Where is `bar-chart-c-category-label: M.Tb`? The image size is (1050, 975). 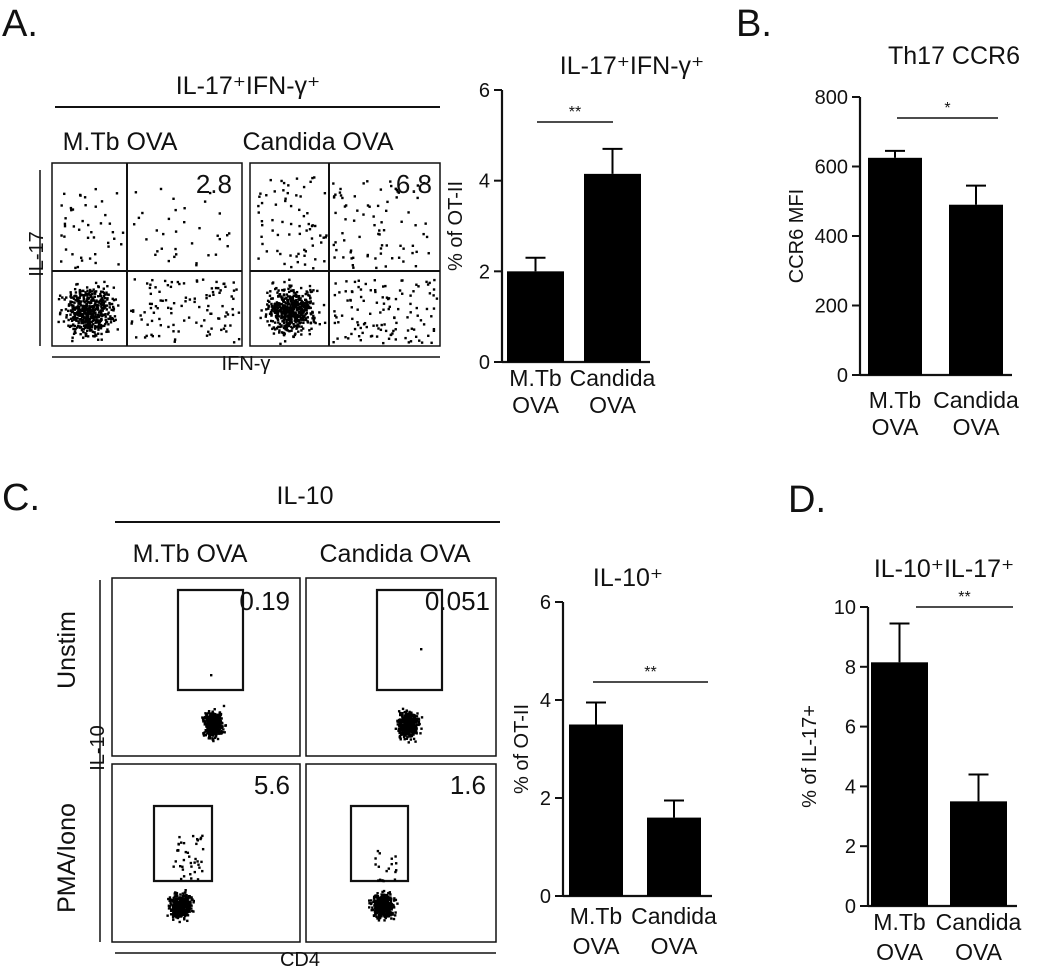
bar-chart-c-category-label: M.Tb is located at coordinates (596, 916).